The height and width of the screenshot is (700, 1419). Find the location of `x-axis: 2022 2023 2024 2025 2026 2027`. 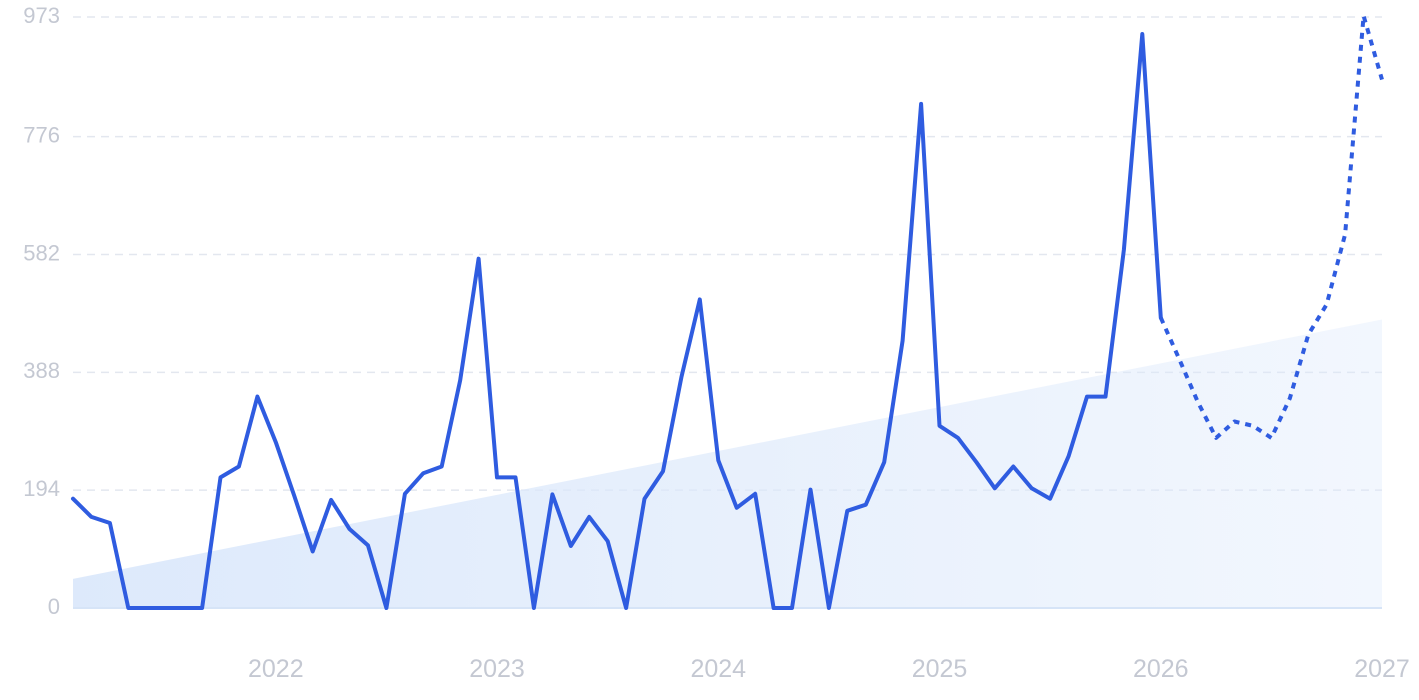

x-axis: 2022 2023 2024 2025 2026 2027 is located at coordinates (829, 669).